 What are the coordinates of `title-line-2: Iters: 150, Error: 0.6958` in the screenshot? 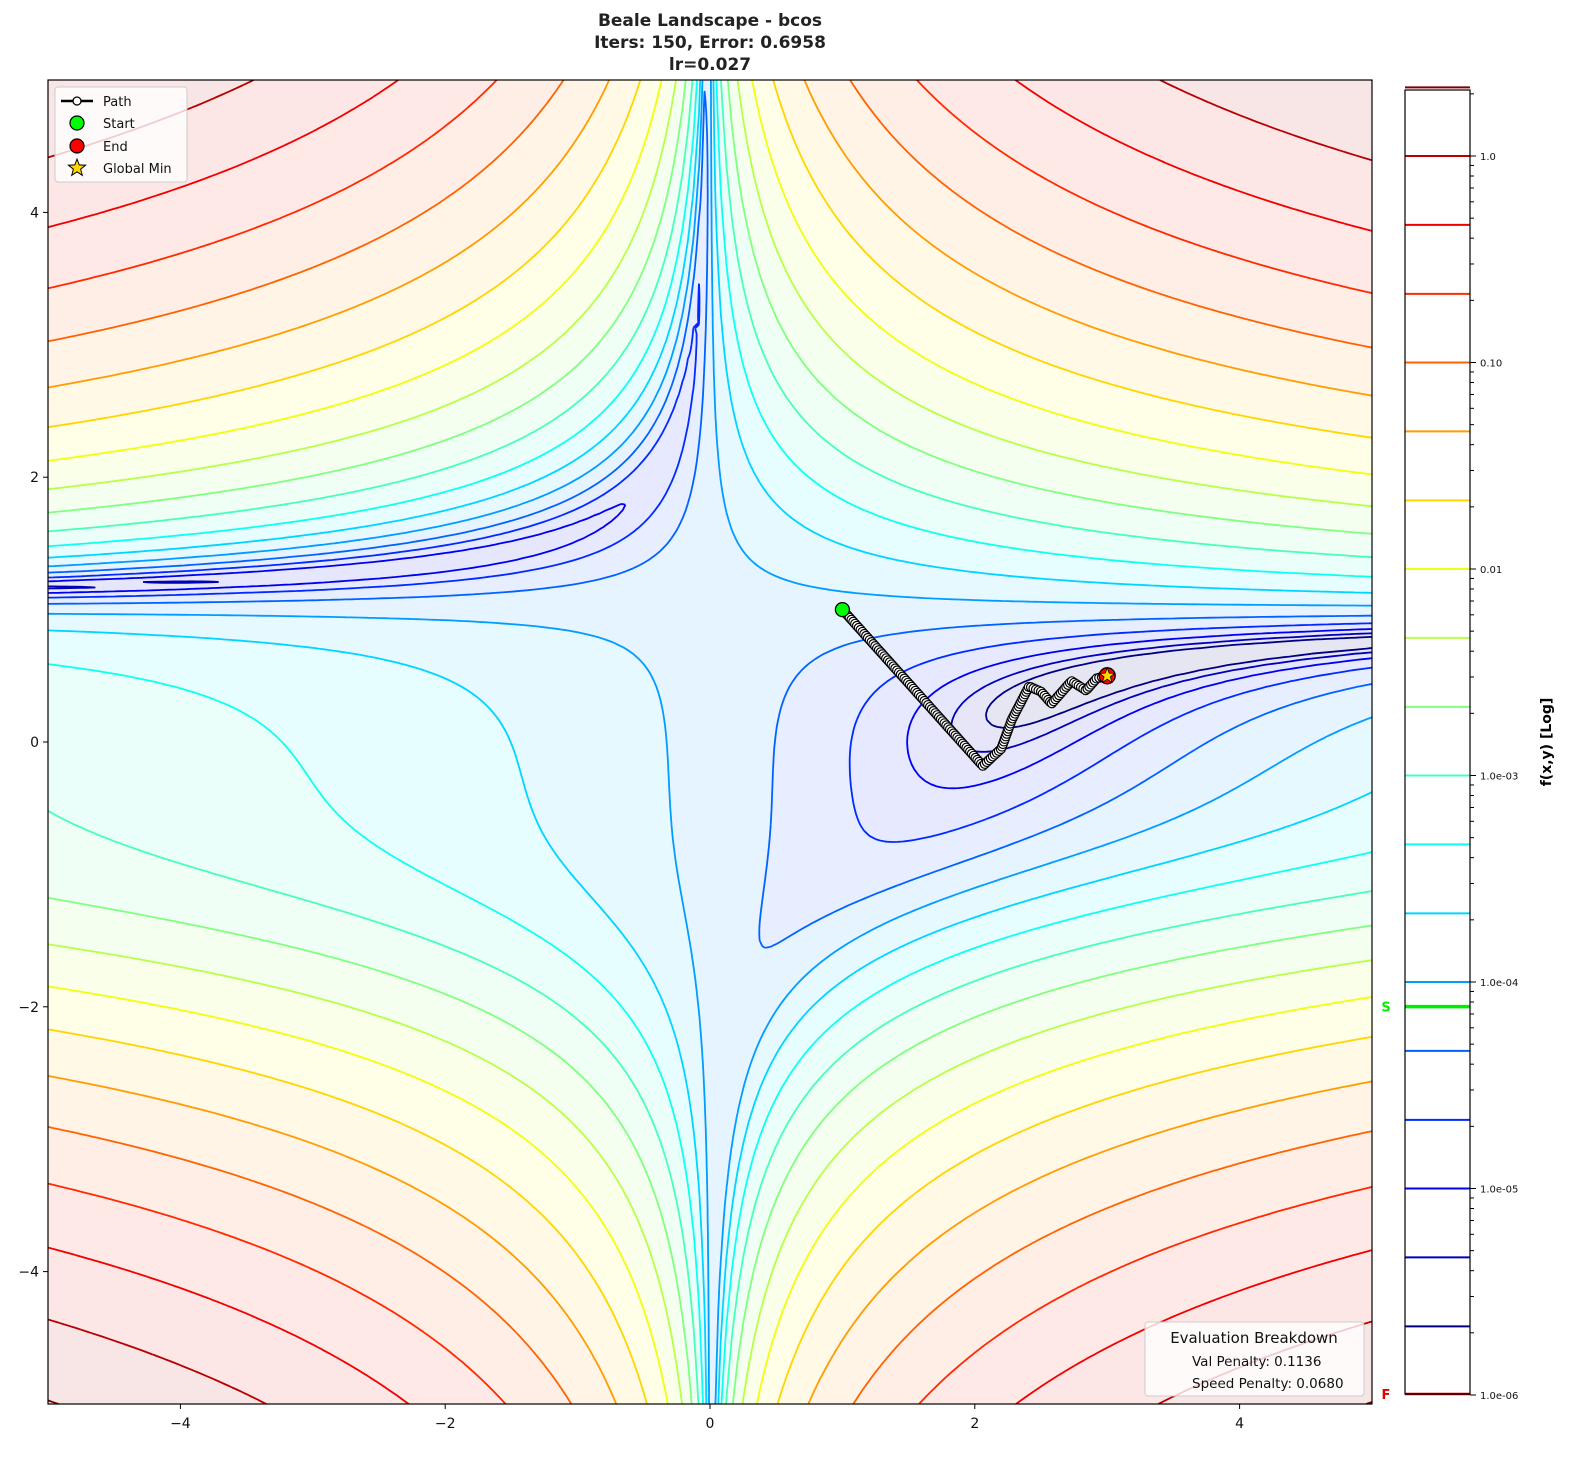 It's located at (710, 43).